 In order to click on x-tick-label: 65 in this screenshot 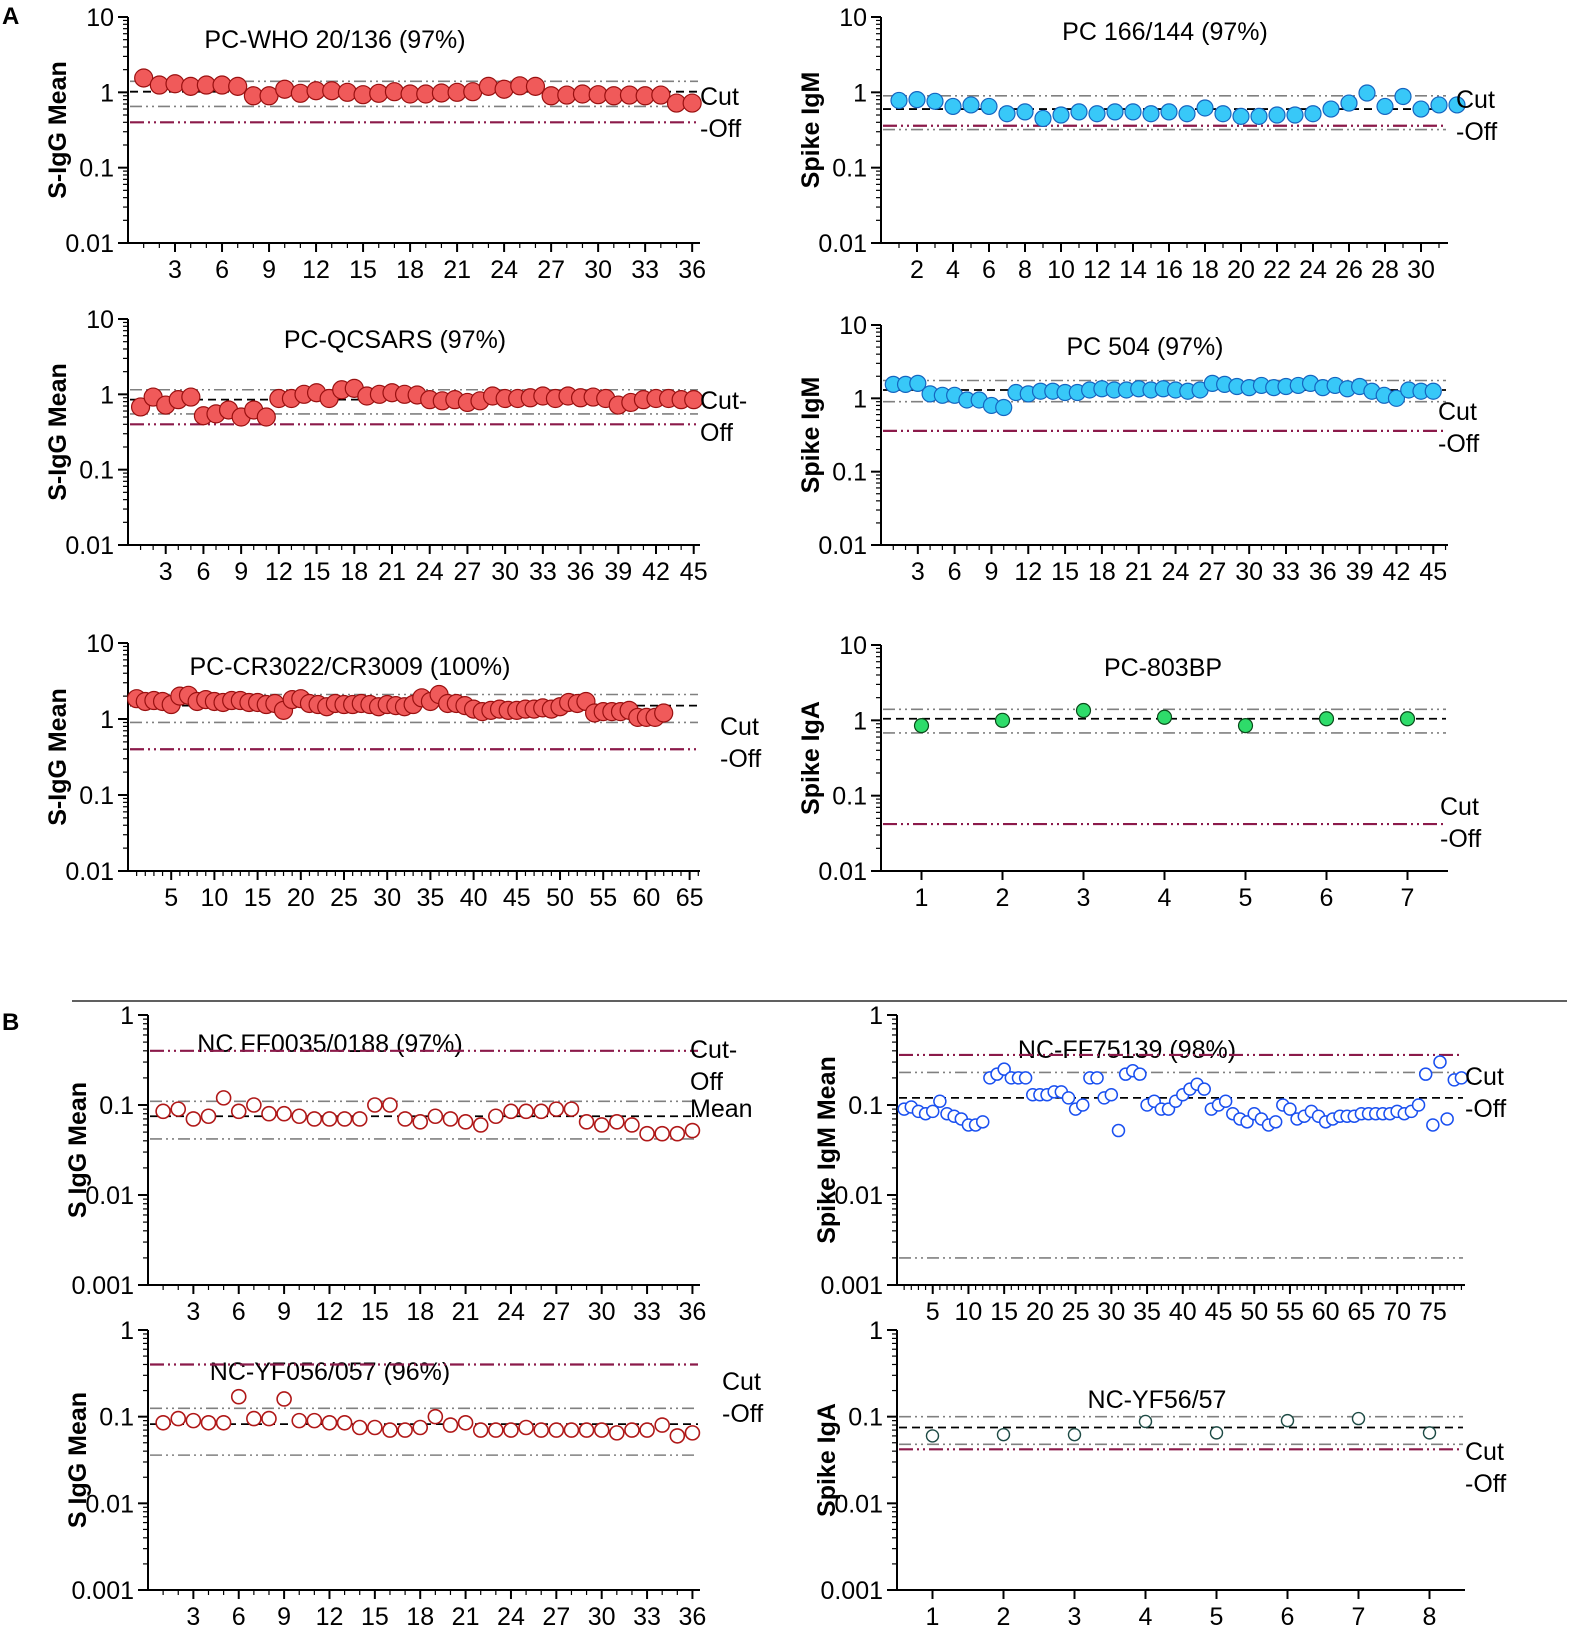, I will do `click(1361, 1312)`.